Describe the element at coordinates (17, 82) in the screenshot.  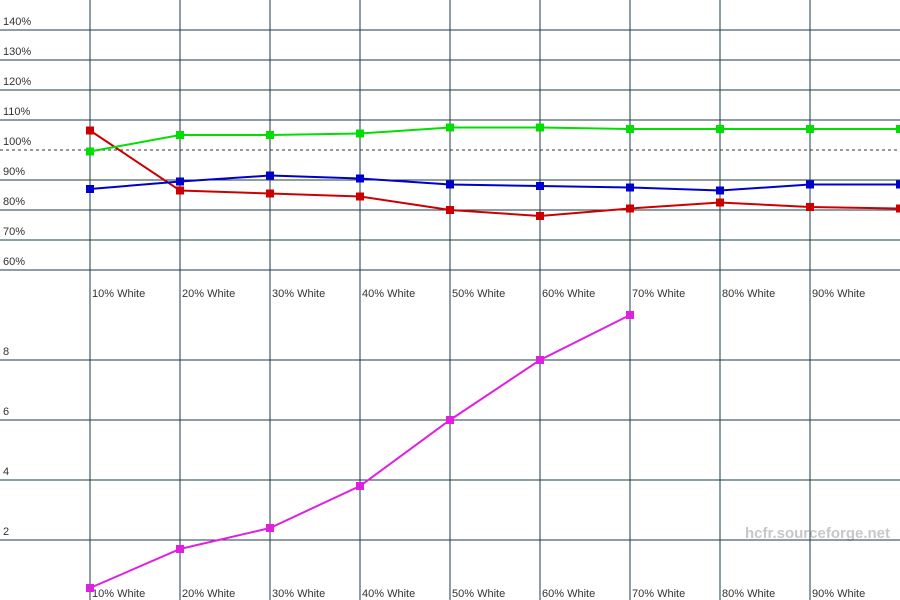
I see `y-tick-label: 120%` at that location.